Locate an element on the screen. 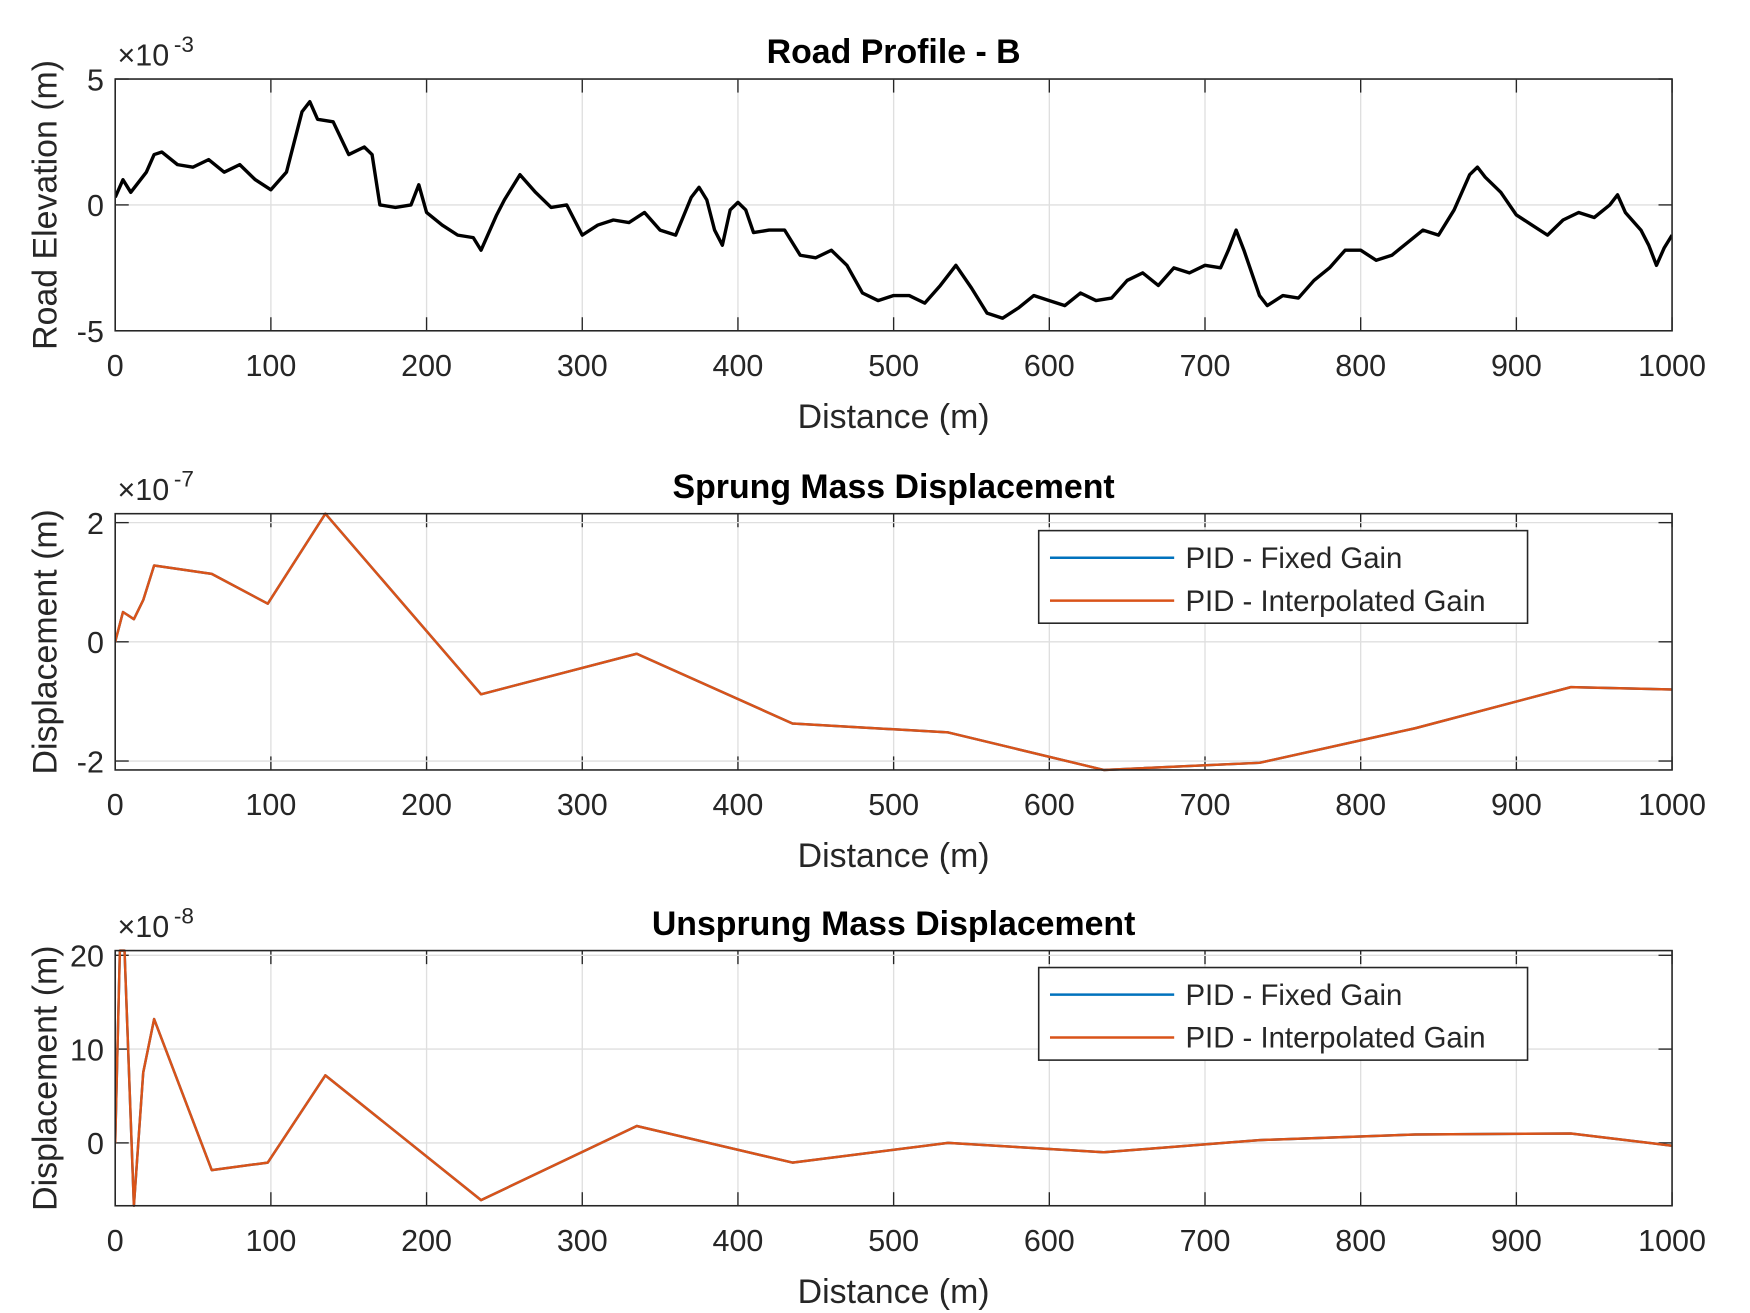 Image resolution: width=1750 pixels, height=1313 pixels. exponent-power: -3 is located at coordinates (184, 44).